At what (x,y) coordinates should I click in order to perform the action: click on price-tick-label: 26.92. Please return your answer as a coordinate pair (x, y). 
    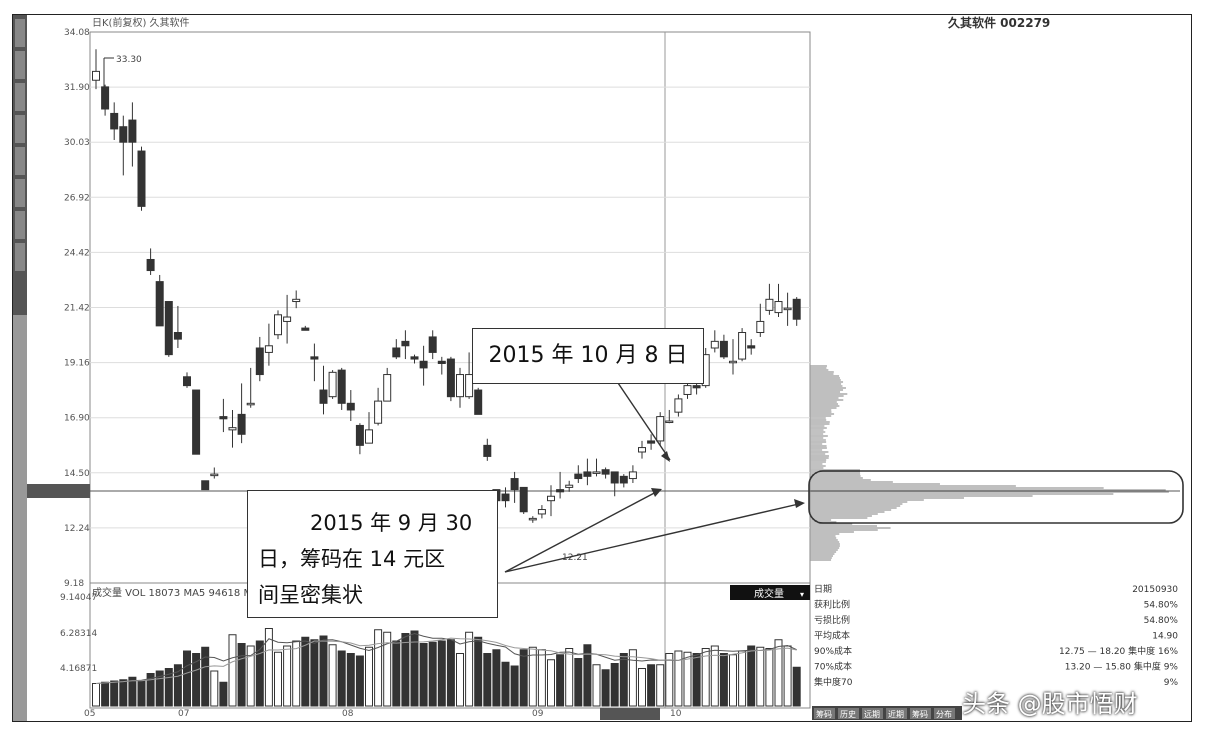
    Looking at the image, I should click on (77, 198).